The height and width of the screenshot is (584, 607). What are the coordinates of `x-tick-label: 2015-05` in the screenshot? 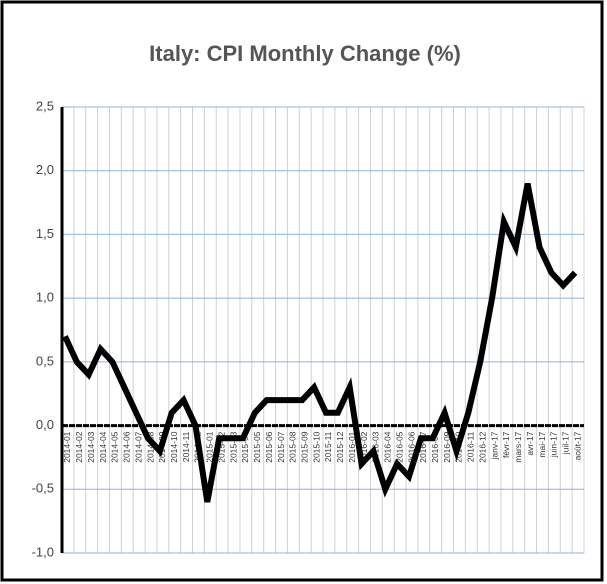 It's located at (257, 446).